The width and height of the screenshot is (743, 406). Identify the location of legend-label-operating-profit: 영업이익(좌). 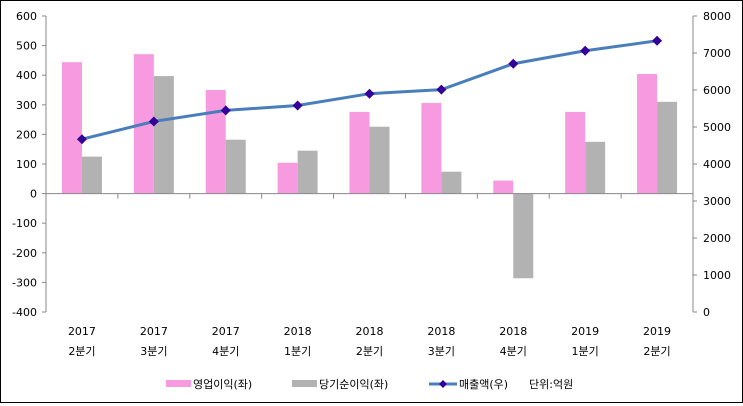
(222, 384).